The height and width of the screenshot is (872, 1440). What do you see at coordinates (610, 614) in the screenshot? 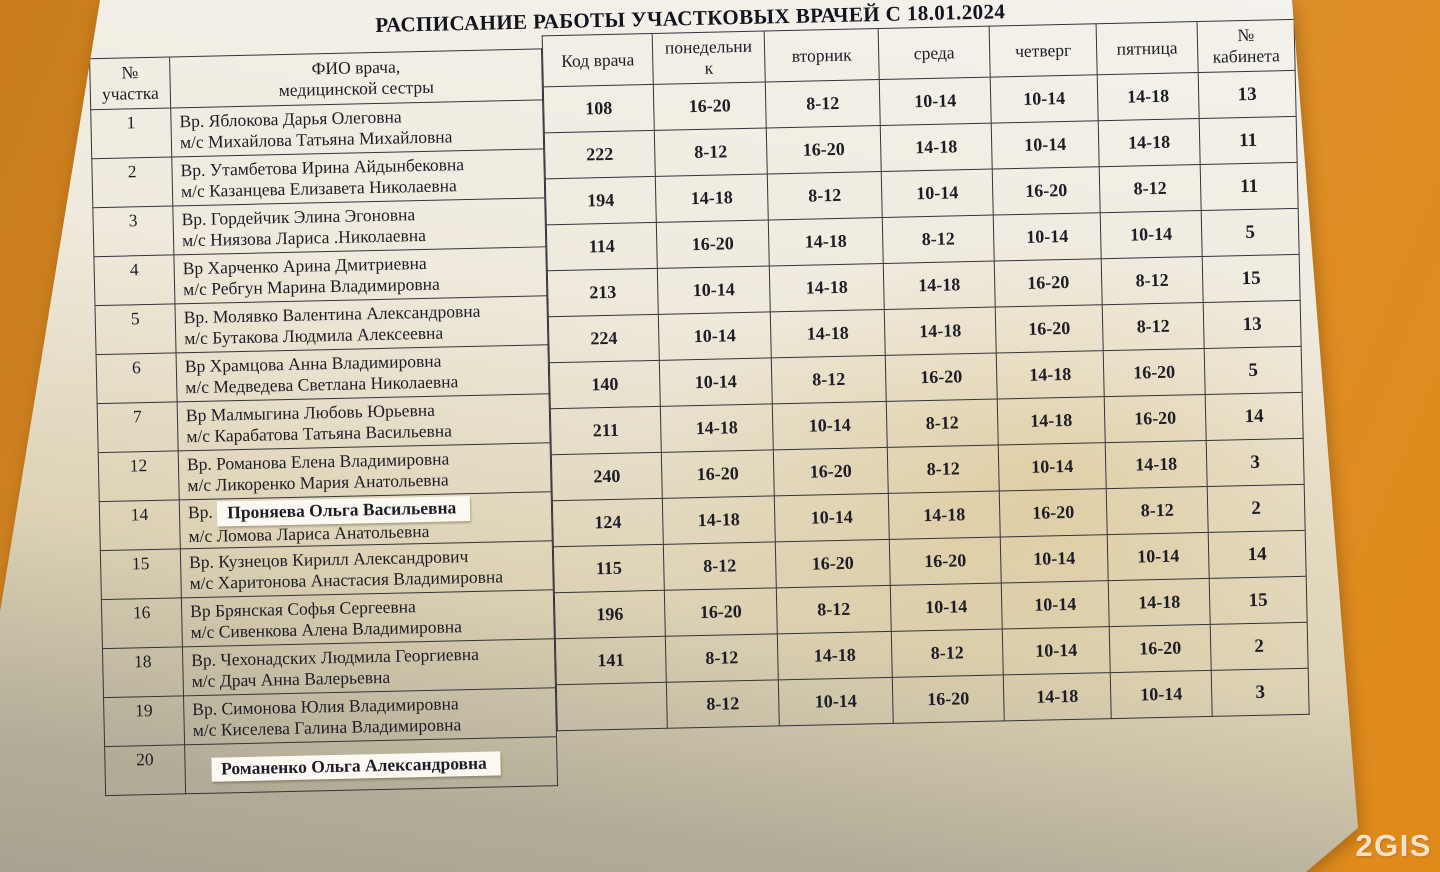
I see `doctor-code: 196` at bounding box center [610, 614].